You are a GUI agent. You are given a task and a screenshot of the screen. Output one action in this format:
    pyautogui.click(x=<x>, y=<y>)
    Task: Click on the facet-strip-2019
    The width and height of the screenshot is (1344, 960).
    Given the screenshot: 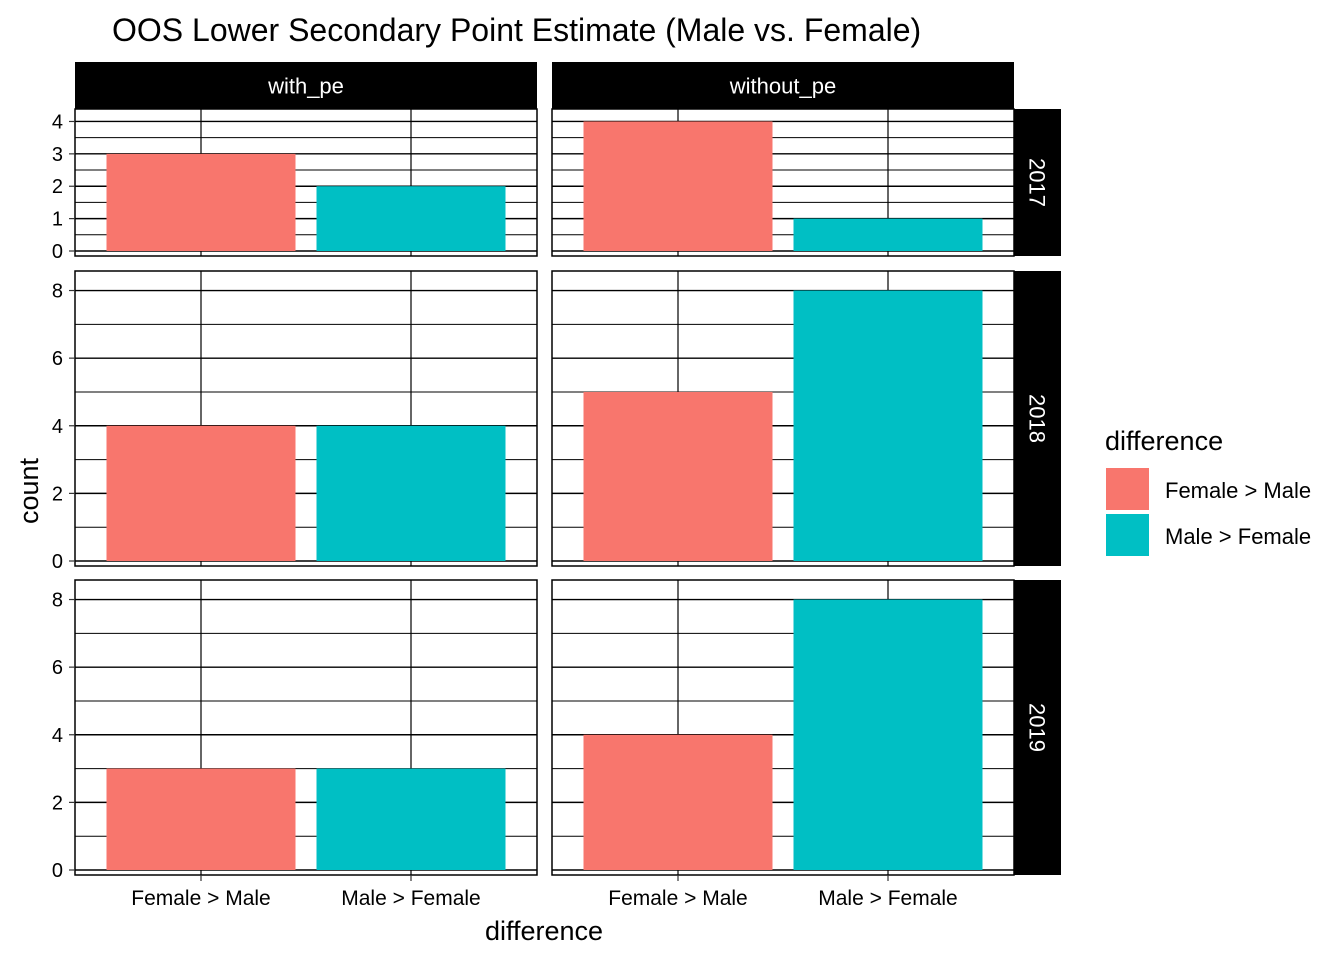 What is the action you would take?
    pyautogui.click(x=1037, y=727)
    